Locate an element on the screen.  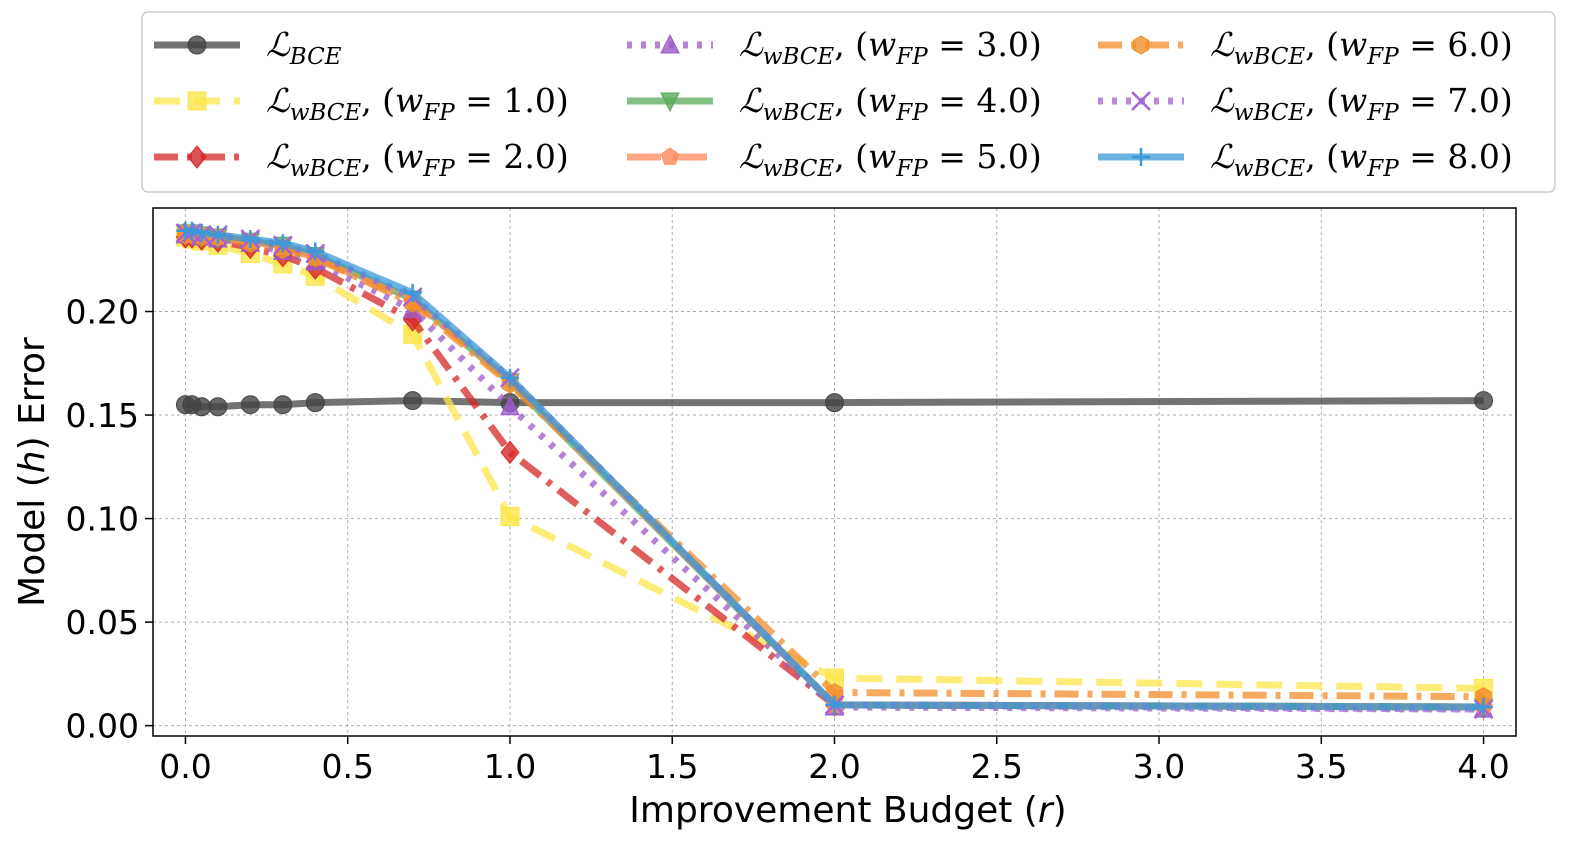
x-tick-label: 0.0 is located at coordinates (185, 766).